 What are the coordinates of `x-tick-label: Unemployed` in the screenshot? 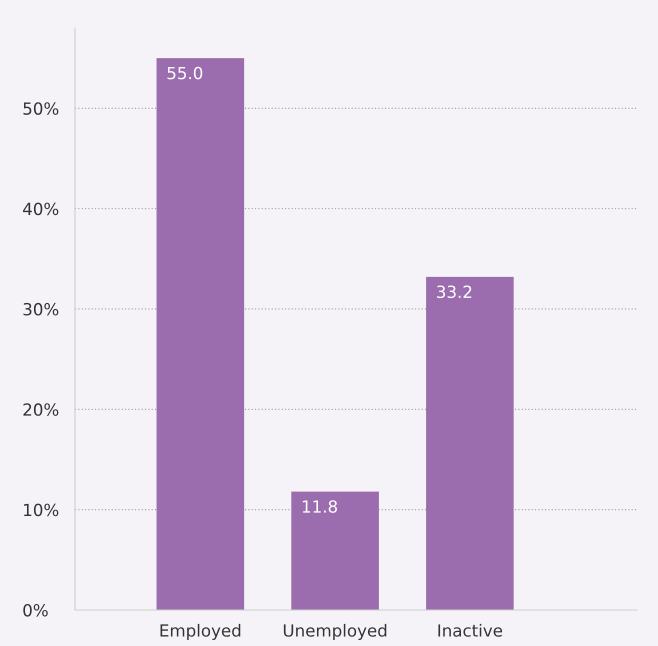 It's located at (335, 632).